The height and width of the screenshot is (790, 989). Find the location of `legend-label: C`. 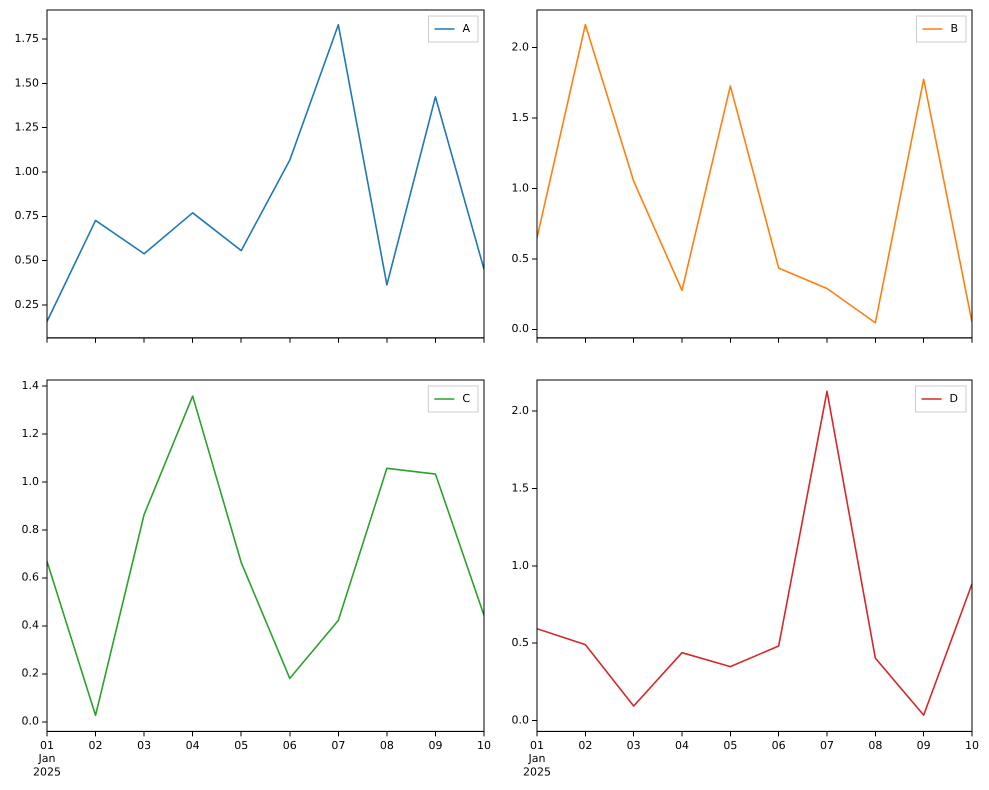

legend-label: C is located at coordinates (466, 398).